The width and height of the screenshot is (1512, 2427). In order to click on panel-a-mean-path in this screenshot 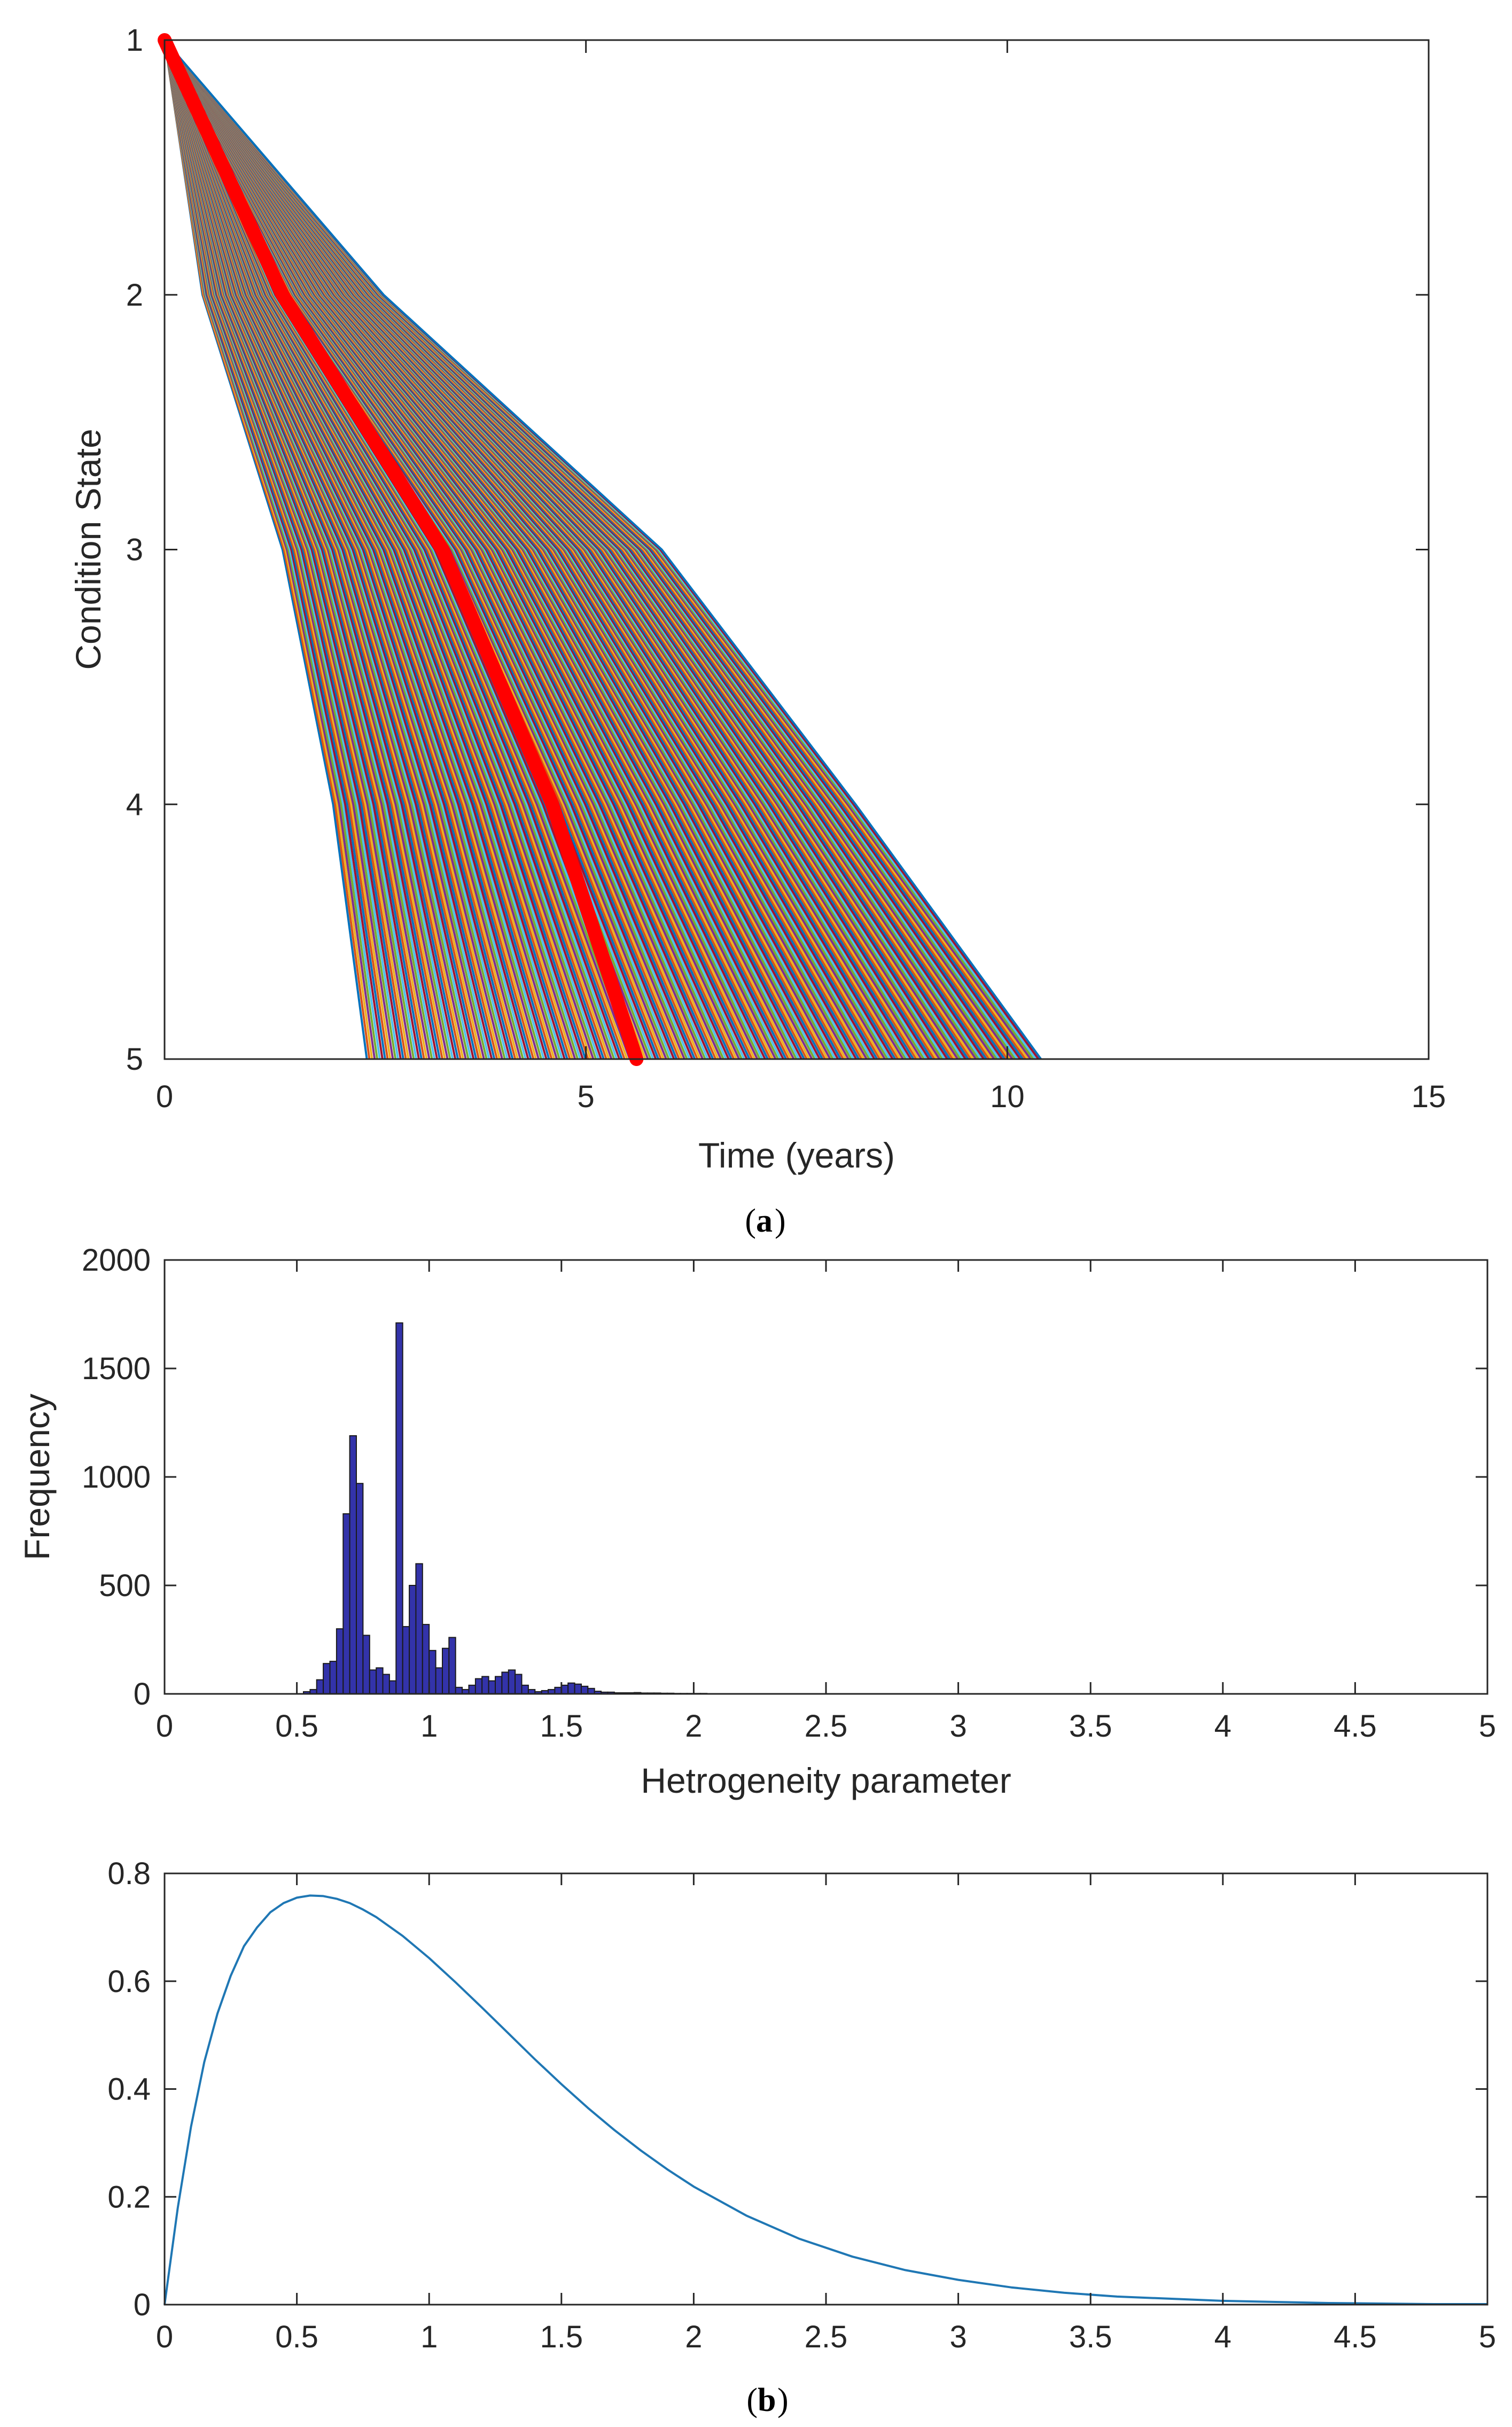, I will do `click(401, 549)`.